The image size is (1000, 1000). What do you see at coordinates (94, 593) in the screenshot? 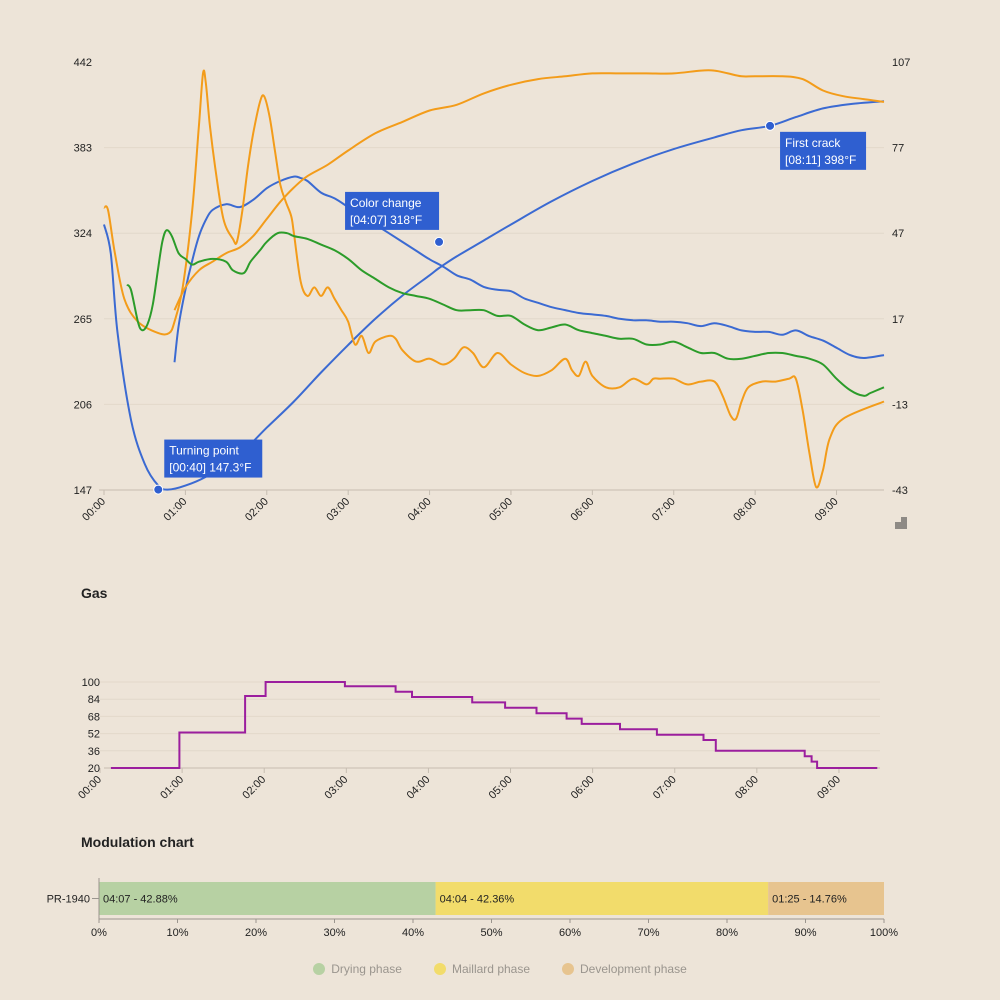
I see `gas-title: Gas` at bounding box center [94, 593].